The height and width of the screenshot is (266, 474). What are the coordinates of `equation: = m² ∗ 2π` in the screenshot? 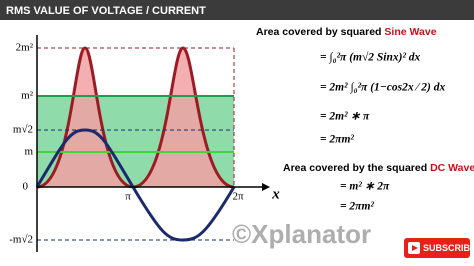 It's located at (365, 187).